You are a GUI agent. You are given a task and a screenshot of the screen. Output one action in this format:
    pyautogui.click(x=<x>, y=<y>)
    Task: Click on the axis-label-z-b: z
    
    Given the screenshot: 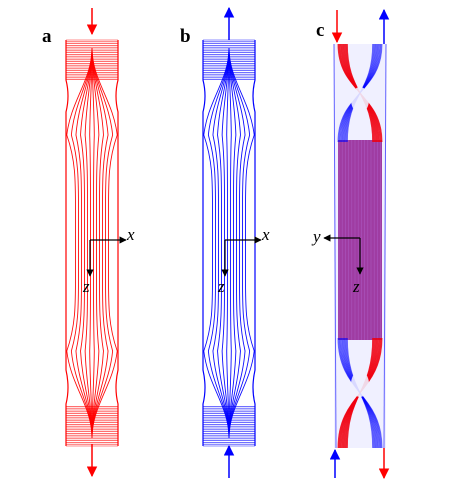 What is the action you would take?
    pyautogui.click(x=221, y=286)
    